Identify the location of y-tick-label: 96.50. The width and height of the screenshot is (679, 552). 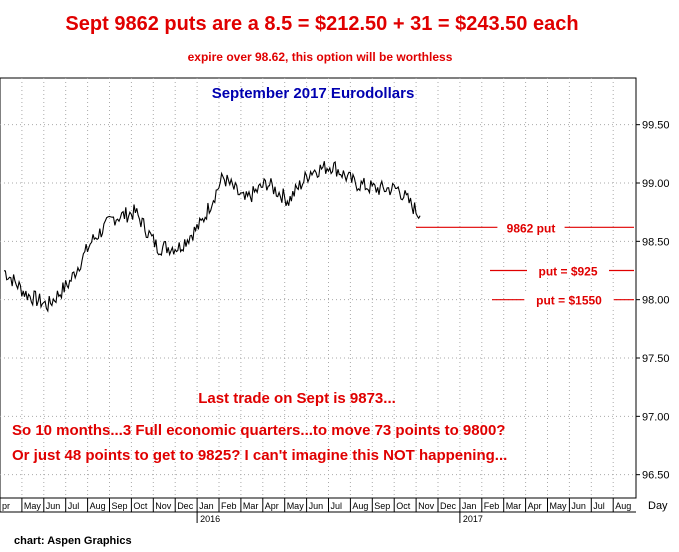
(656, 476).